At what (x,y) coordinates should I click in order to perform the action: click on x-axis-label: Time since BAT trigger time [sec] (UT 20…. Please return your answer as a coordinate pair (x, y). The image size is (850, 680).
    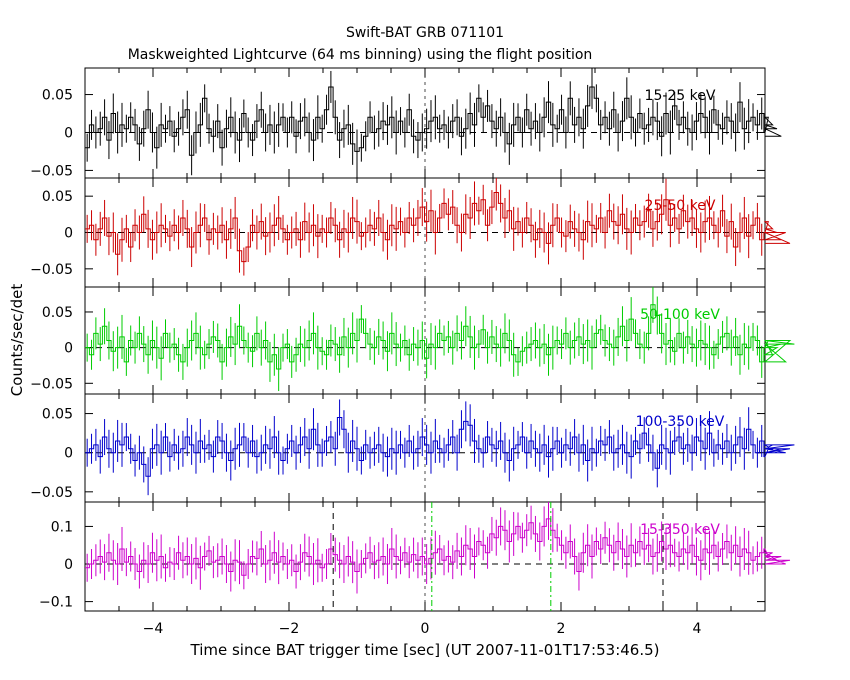
    Looking at the image, I should click on (425, 650).